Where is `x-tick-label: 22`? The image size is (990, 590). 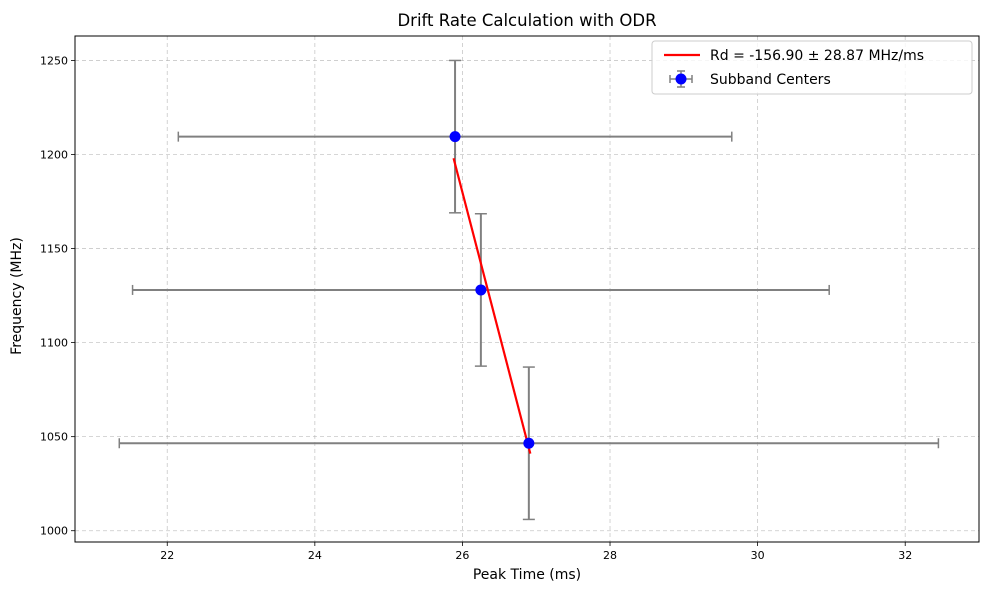
x-tick-label: 22 is located at coordinates (167, 555).